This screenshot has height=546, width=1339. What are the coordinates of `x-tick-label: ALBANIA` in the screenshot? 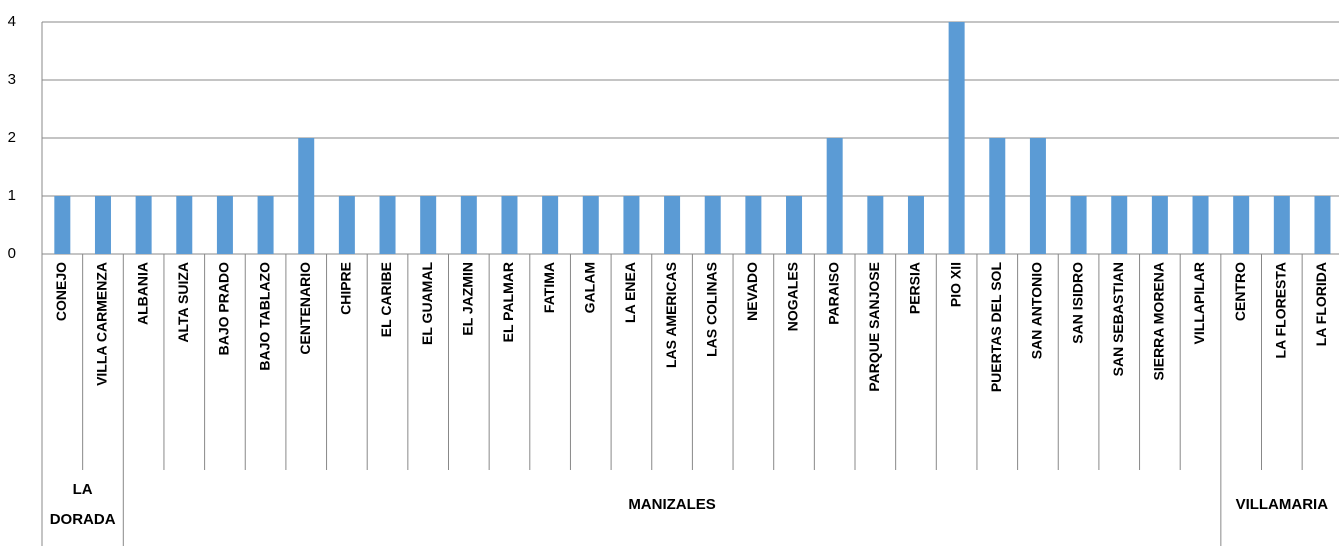 It's located at (142, 293).